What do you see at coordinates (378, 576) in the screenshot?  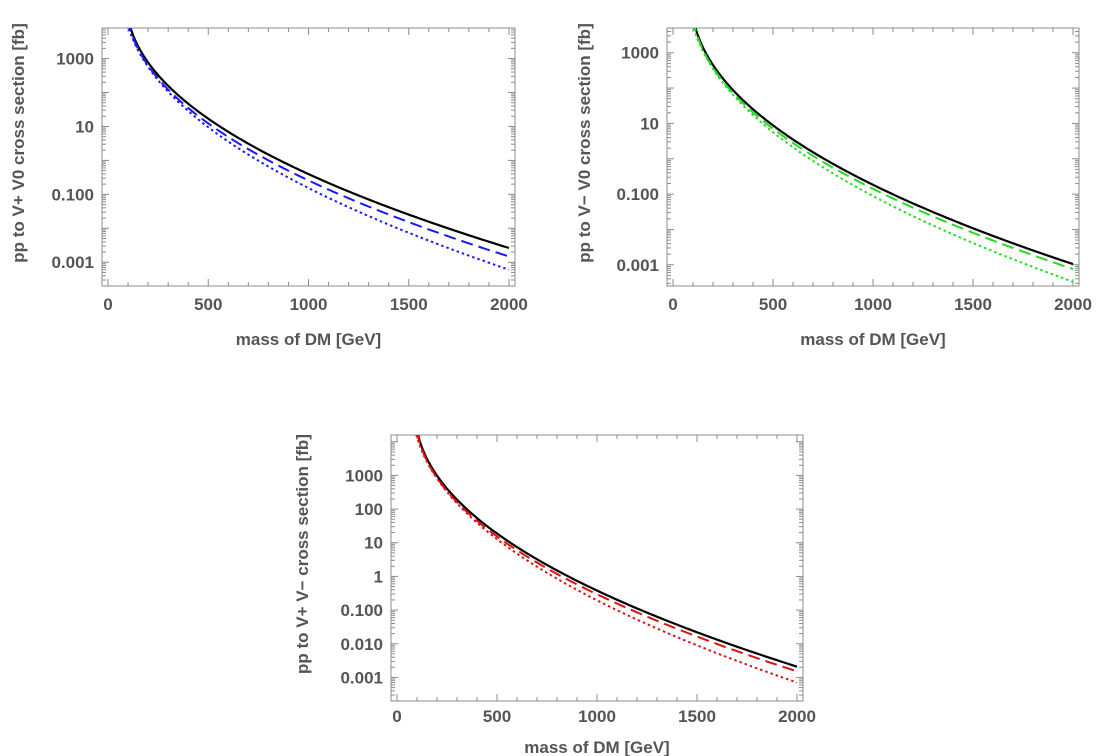 I see `y-tick-label: 1` at bounding box center [378, 576].